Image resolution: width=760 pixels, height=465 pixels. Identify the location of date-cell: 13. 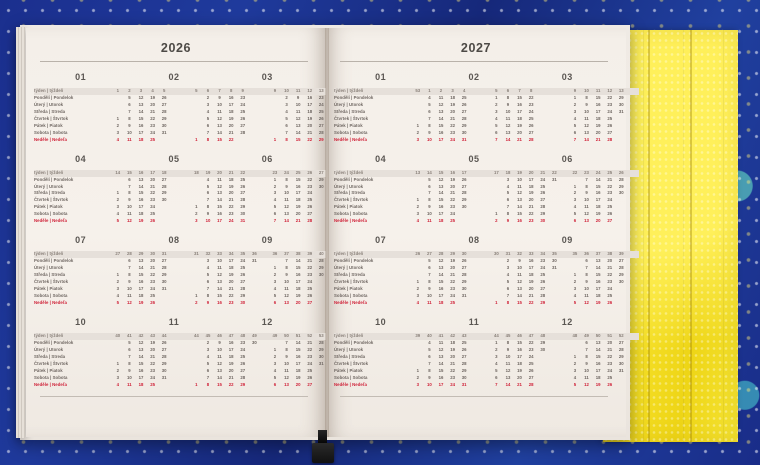
(598, 261).